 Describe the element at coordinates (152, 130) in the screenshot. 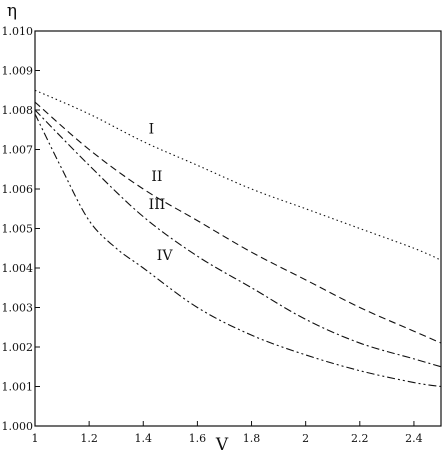

I see `series-label-i: I` at that location.